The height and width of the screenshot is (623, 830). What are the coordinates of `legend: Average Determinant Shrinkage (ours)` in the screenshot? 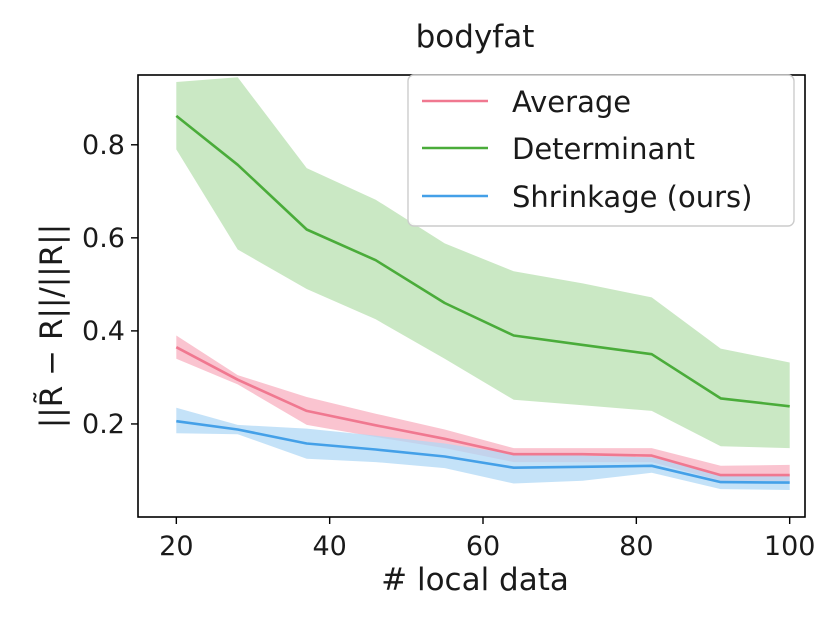 It's located at (601, 150).